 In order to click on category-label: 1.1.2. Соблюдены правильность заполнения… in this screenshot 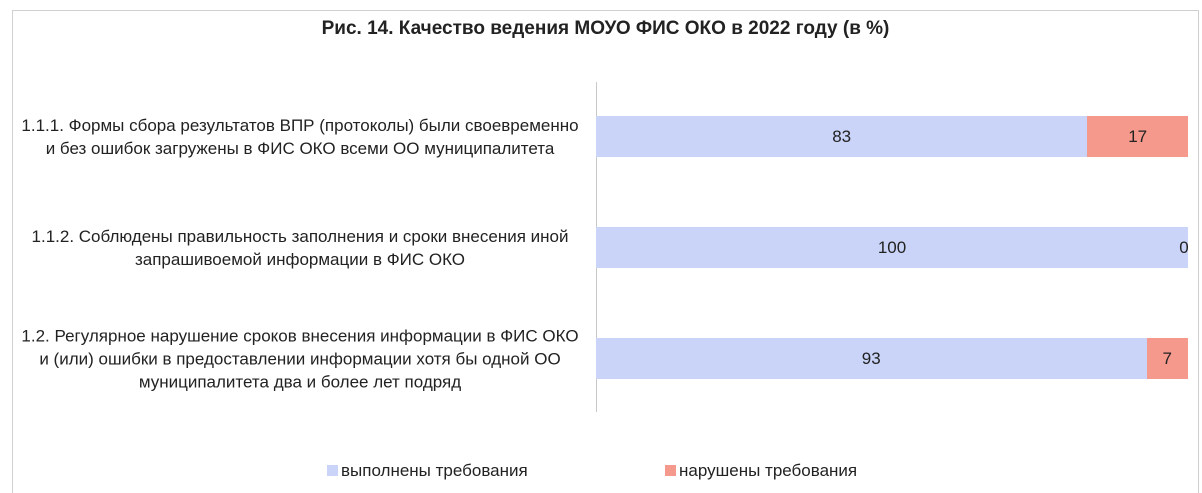, I will do `click(300, 247)`.